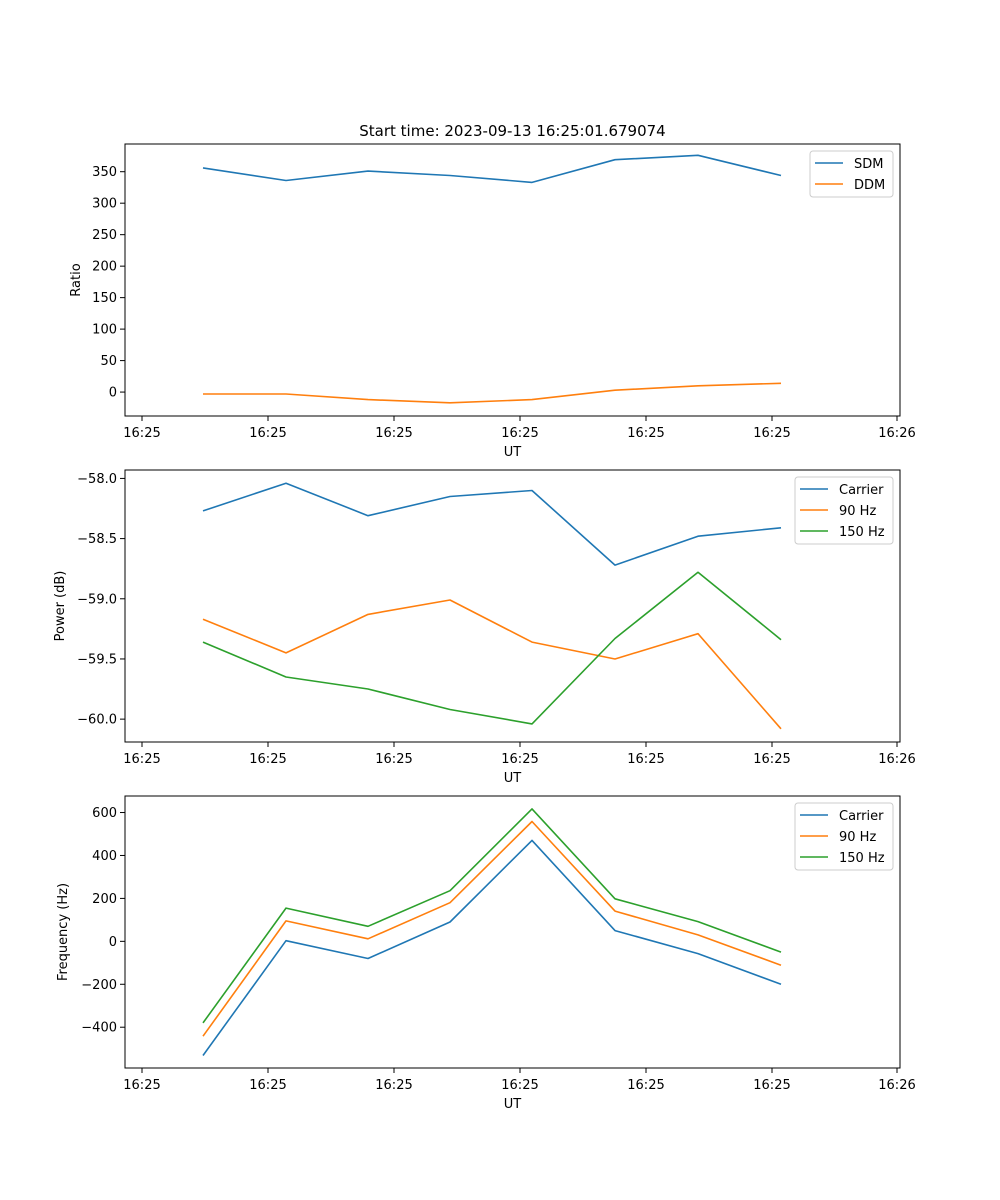  Describe the element at coordinates (97, 479) in the screenshot. I see `power-y-tick-label: −58.0` at that location.